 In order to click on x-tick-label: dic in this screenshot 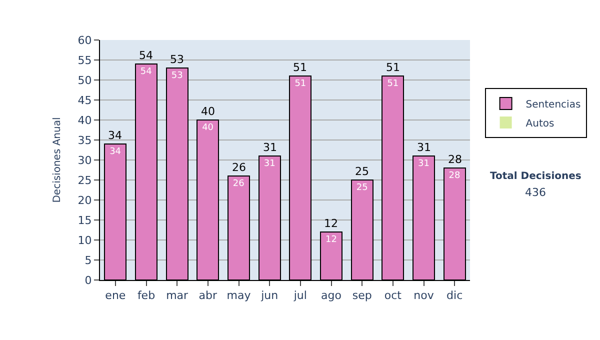, I will do `click(454, 295)`.